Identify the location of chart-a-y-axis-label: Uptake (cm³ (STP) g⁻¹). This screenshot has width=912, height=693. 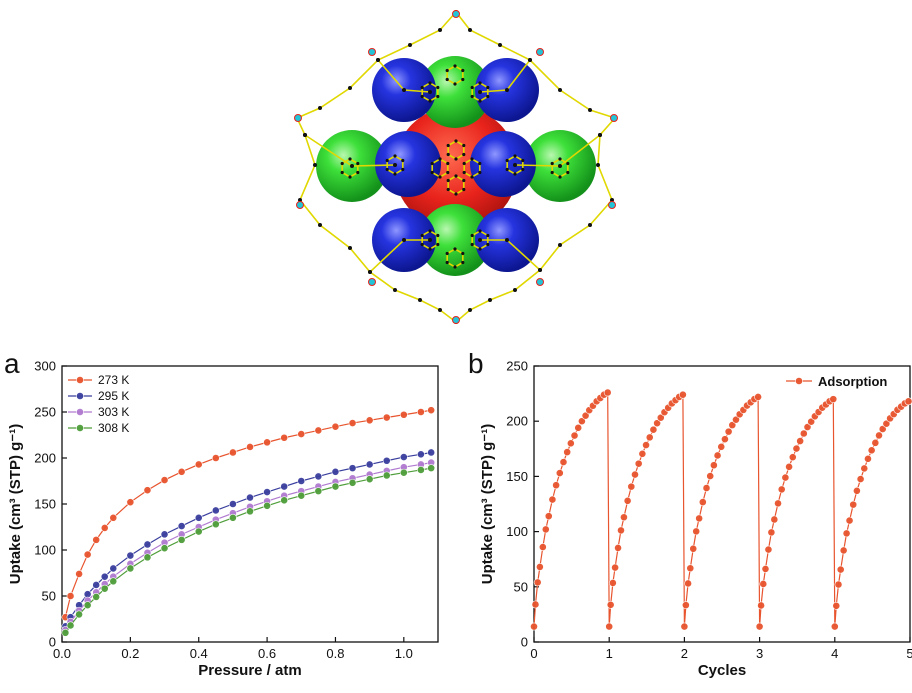
(15, 504).